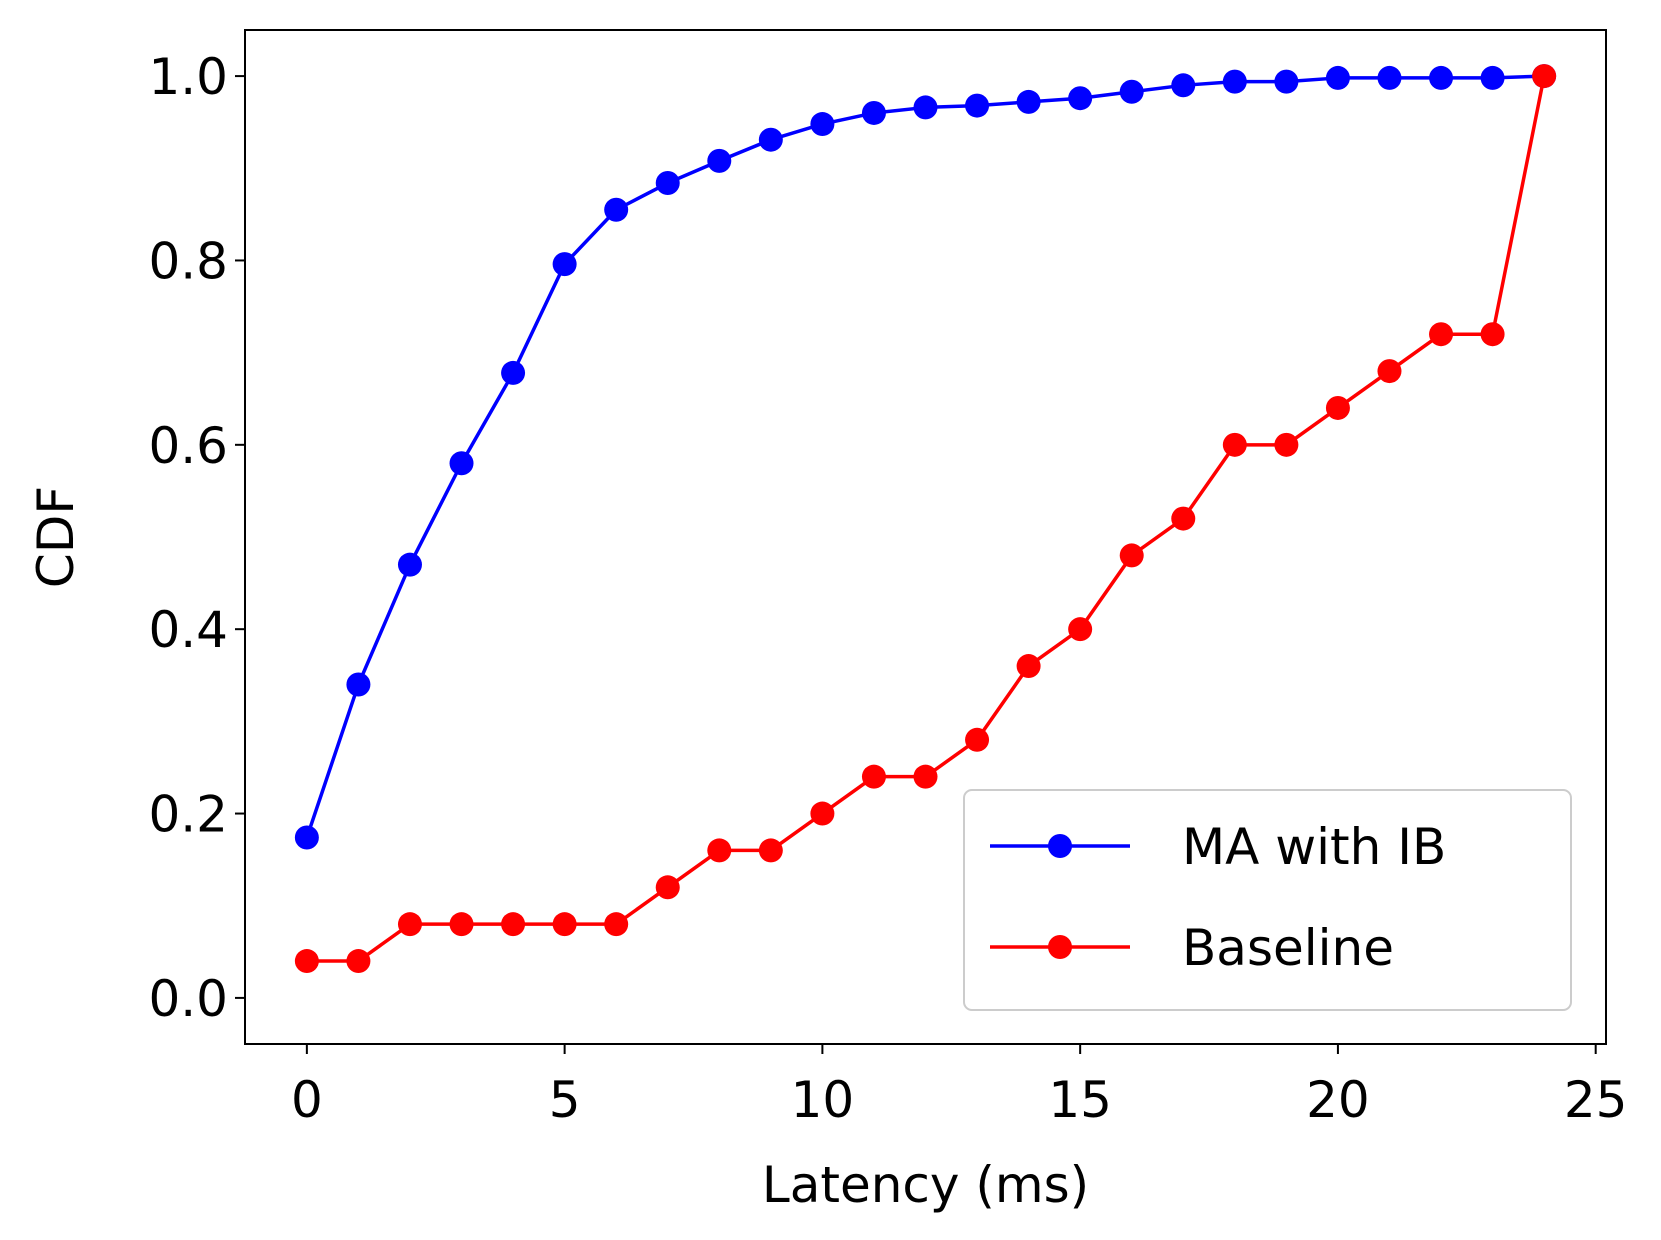 Image resolution: width=1661 pixels, height=1240 pixels. Describe the element at coordinates (823, 1100) in the screenshot. I see `x-tick-label: 10` at that location.